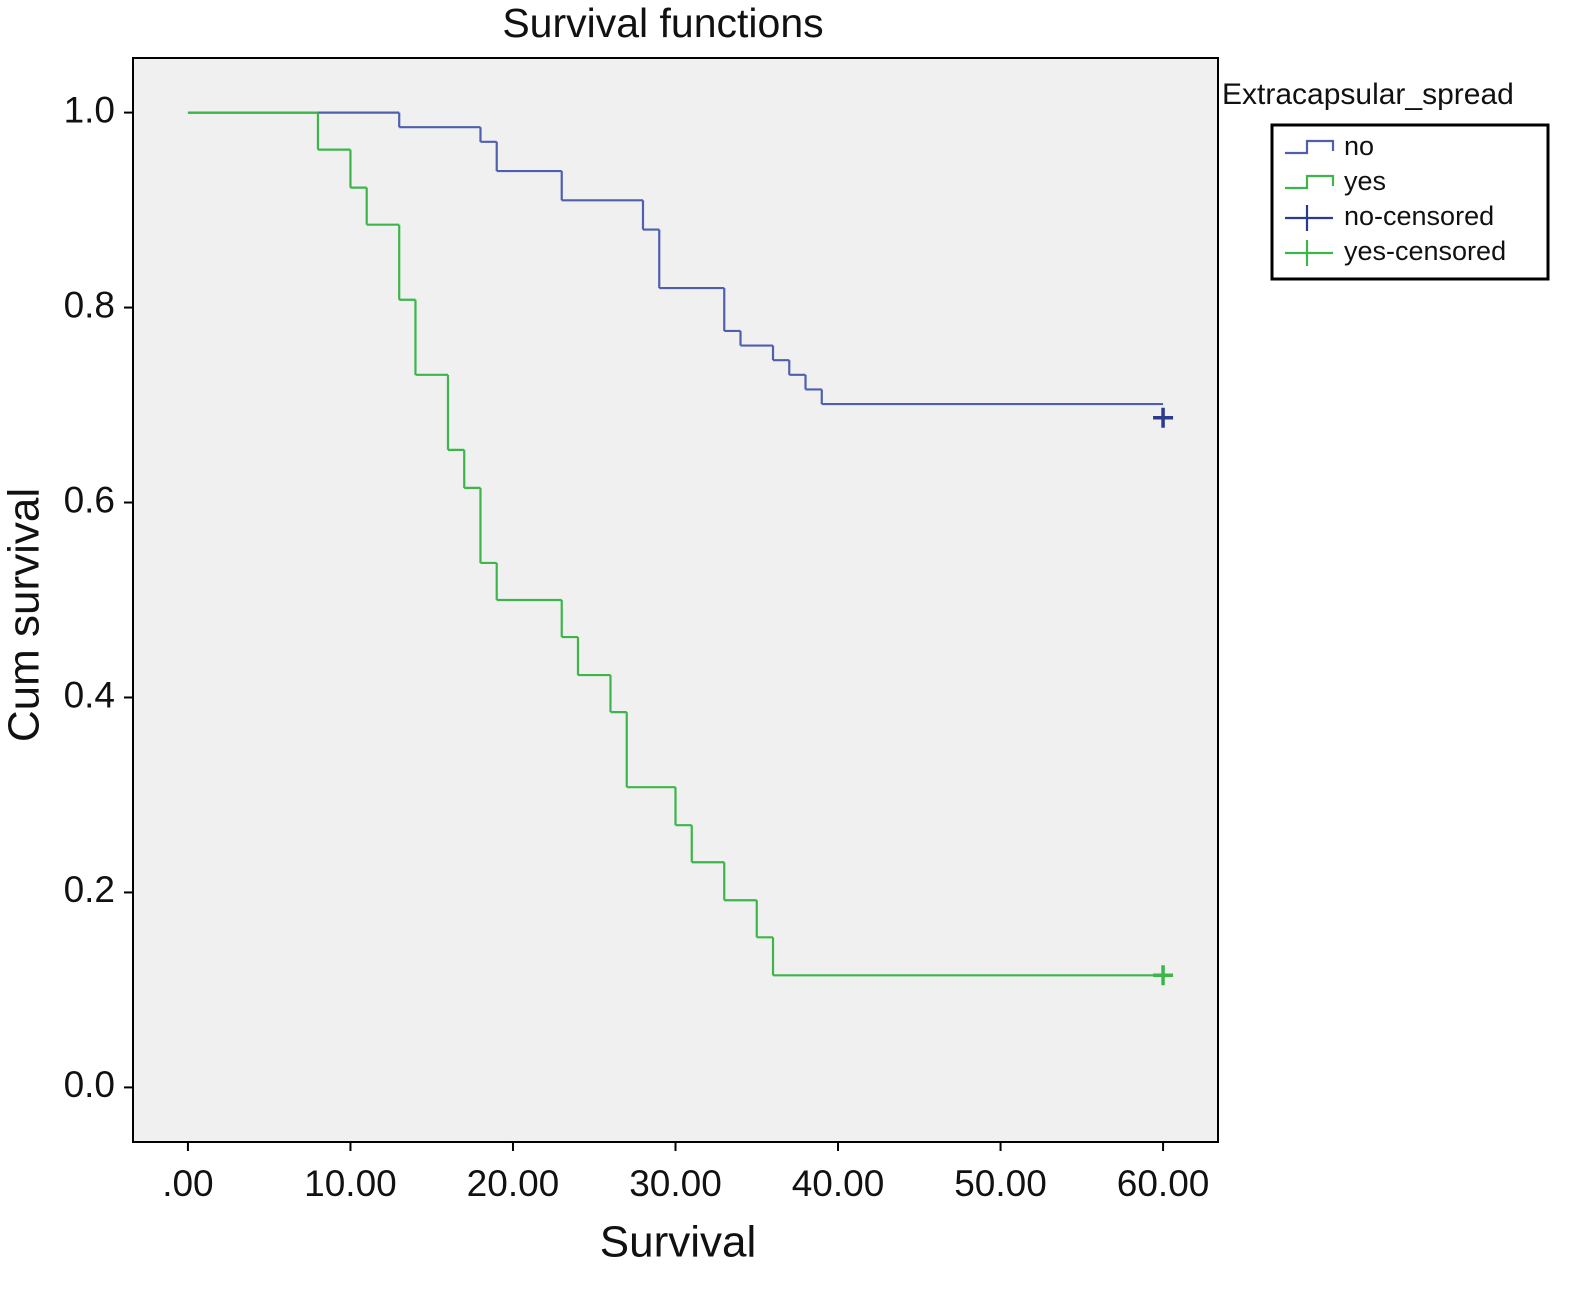  What do you see at coordinates (675, 1183) in the screenshot?
I see `x-tick-label: 30.00` at bounding box center [675, 1183].